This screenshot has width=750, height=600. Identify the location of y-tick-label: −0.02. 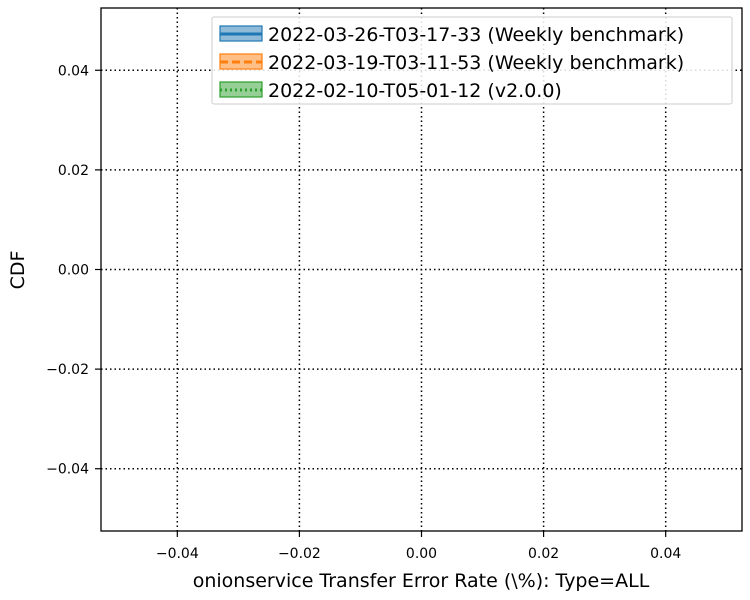
(67, 370).